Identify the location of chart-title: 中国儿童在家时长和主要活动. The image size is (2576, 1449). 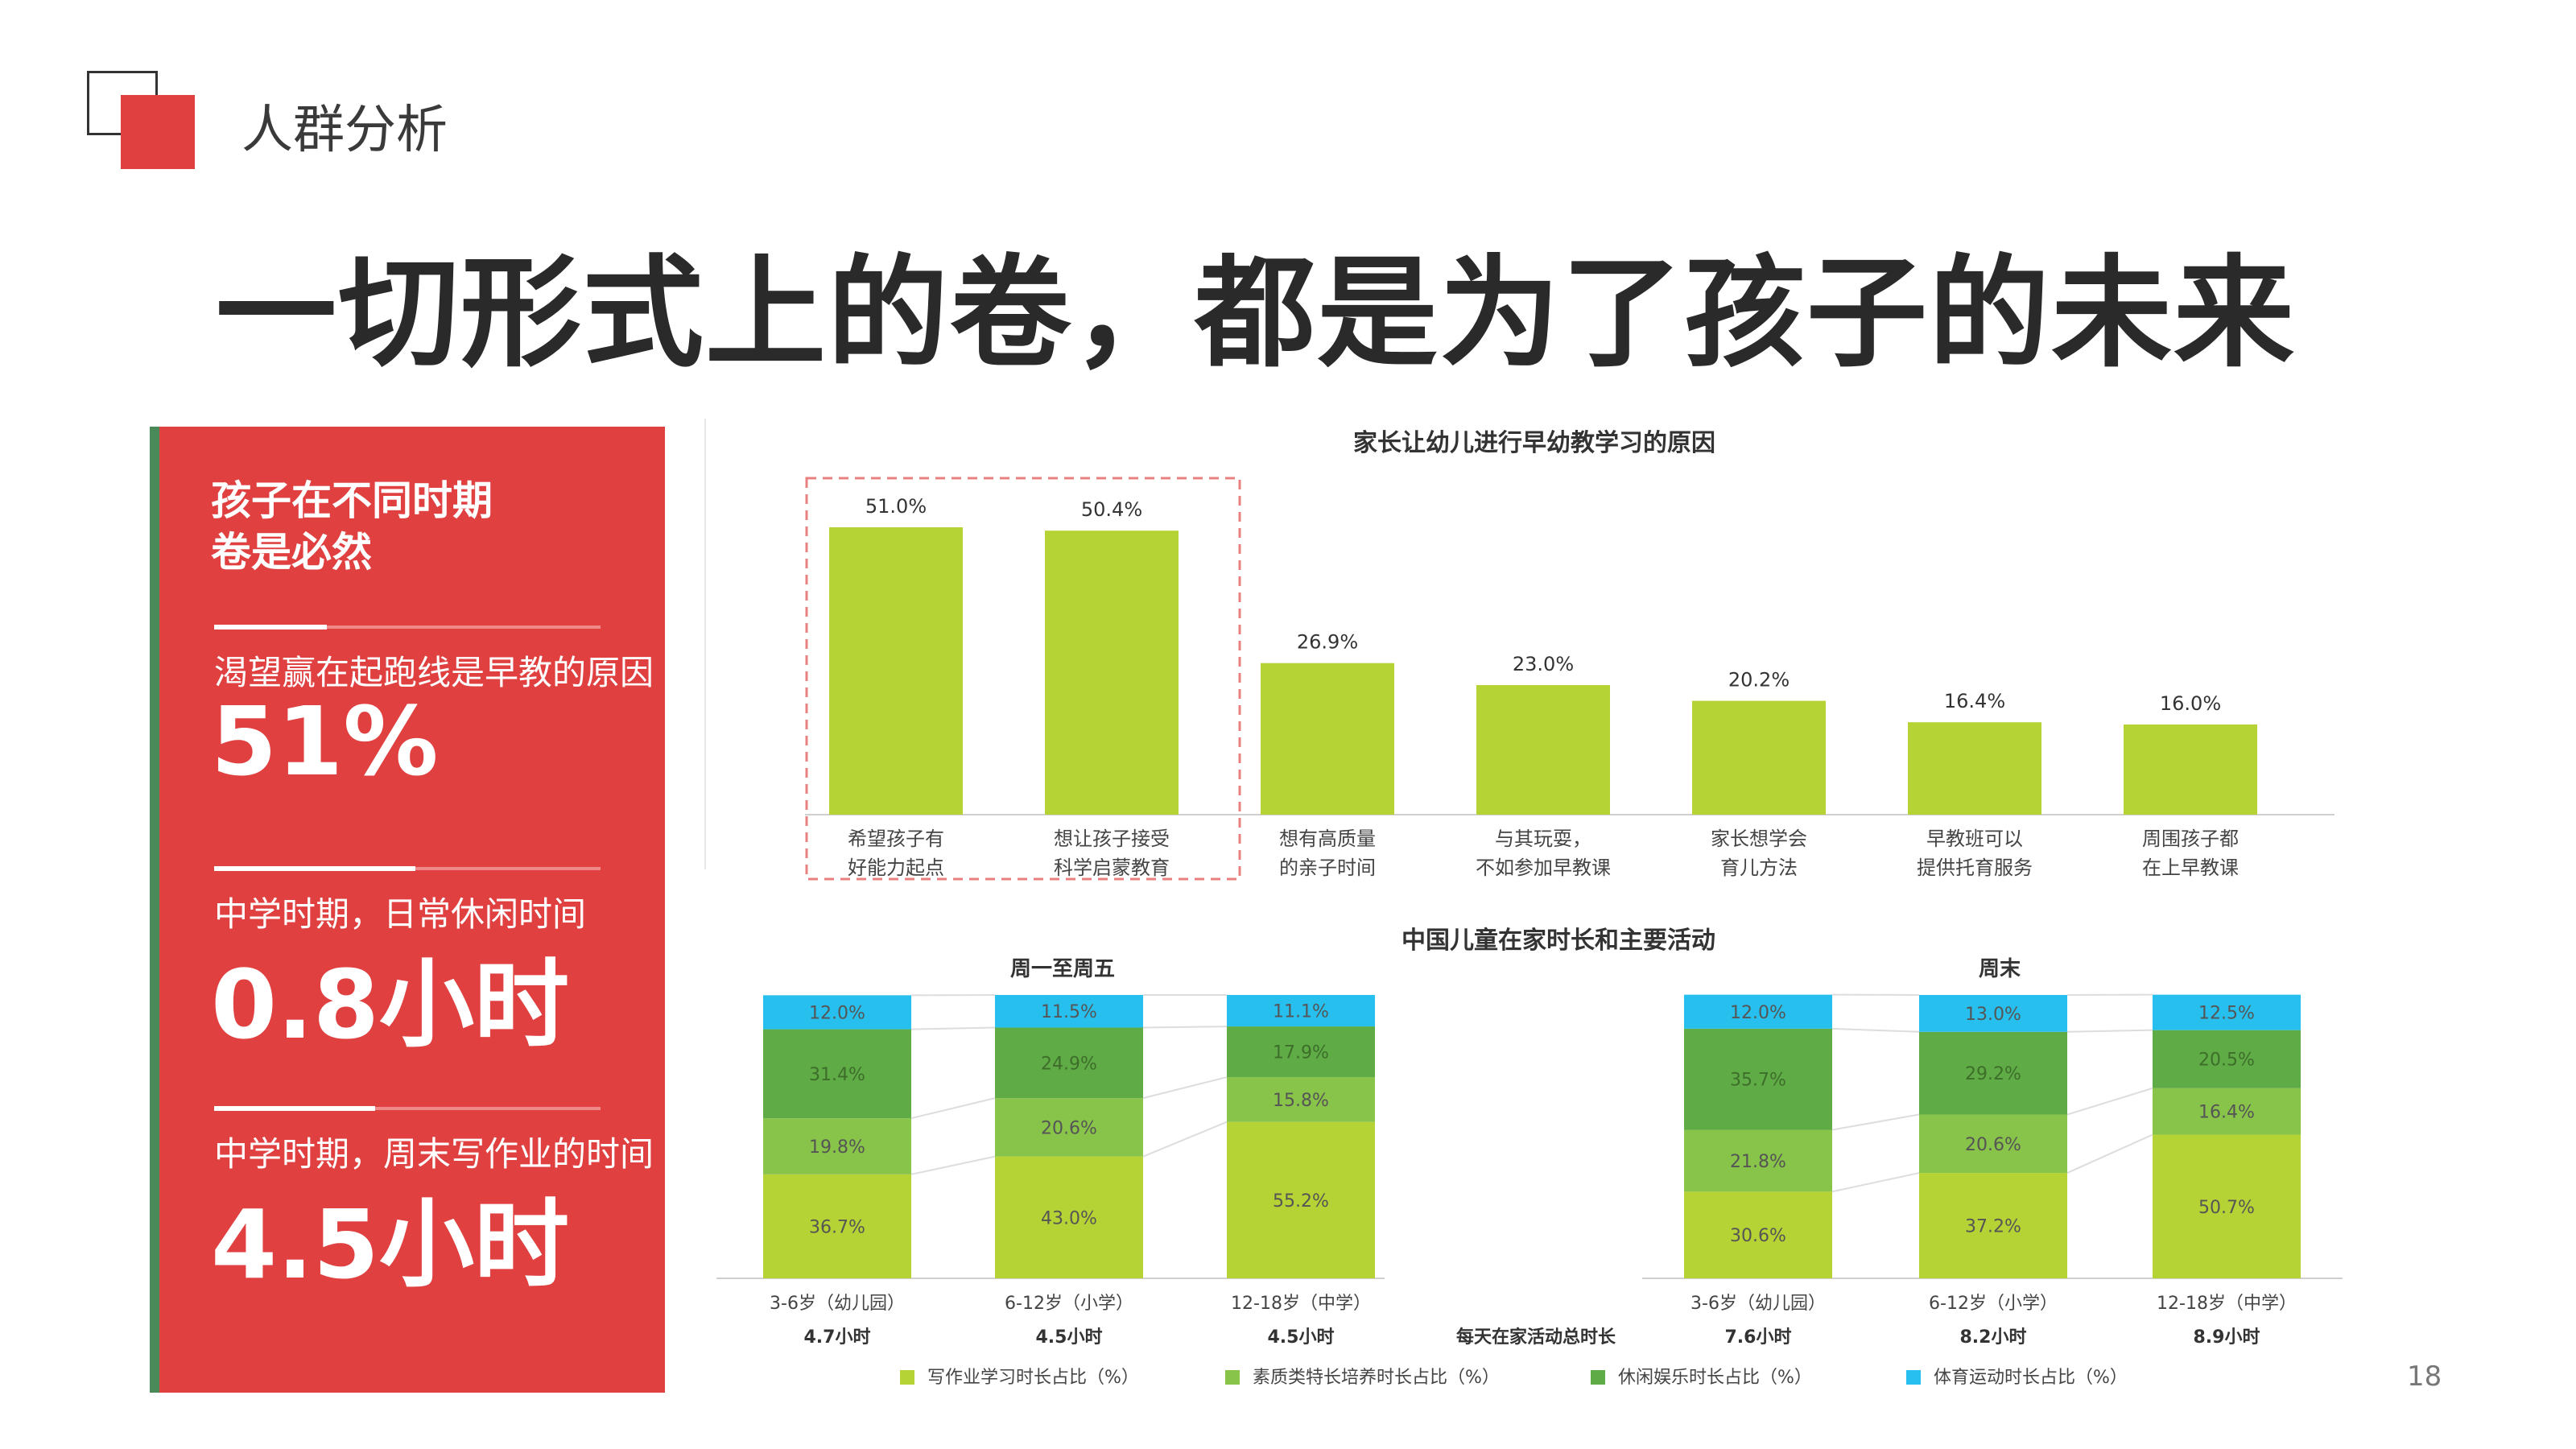
(1558, 941).